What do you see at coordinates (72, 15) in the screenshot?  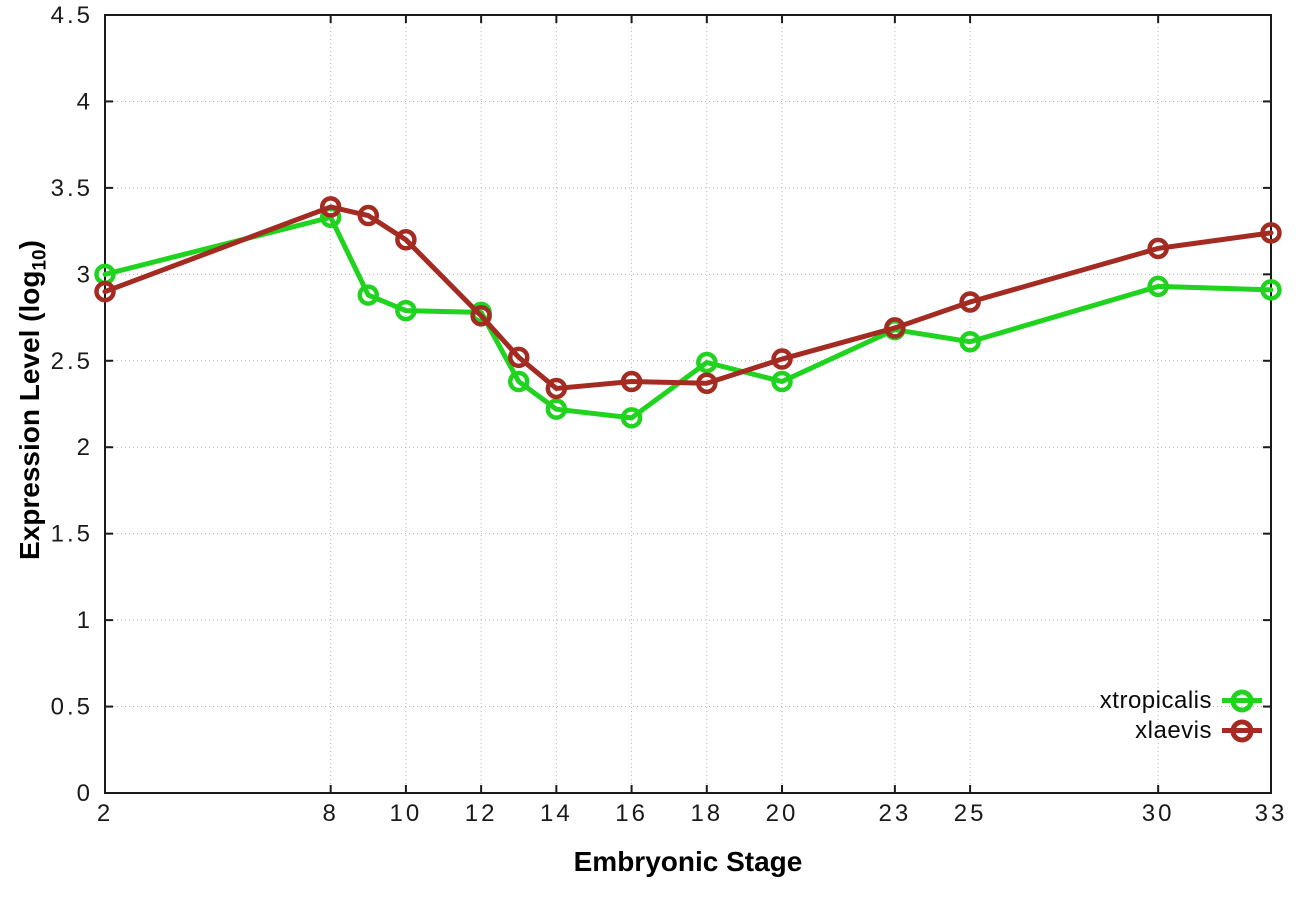 I see `y-tick-label: 4.5` at bounding box center [72, 15].